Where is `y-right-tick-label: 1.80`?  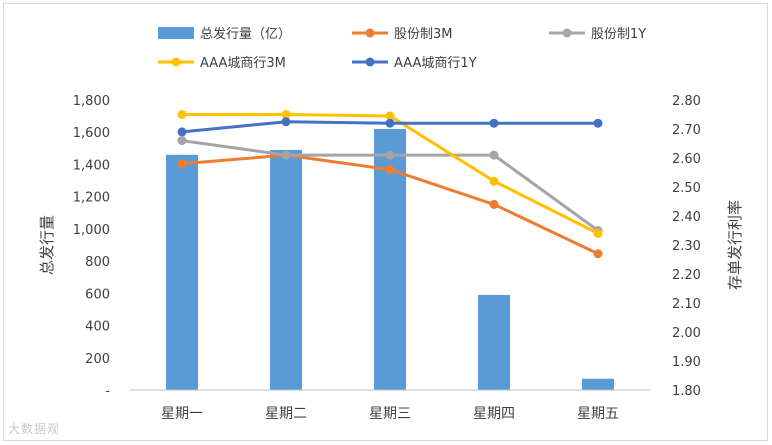
y-right-tick-label: 1.80 is located at coordinates (686, 391).